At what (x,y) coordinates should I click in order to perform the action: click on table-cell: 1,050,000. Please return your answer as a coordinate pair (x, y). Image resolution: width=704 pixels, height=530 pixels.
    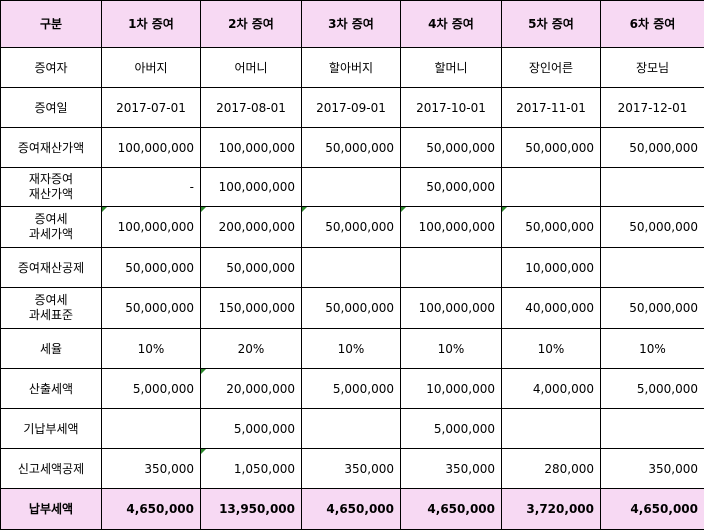
    Looking at the image, I should click on (251, 469).